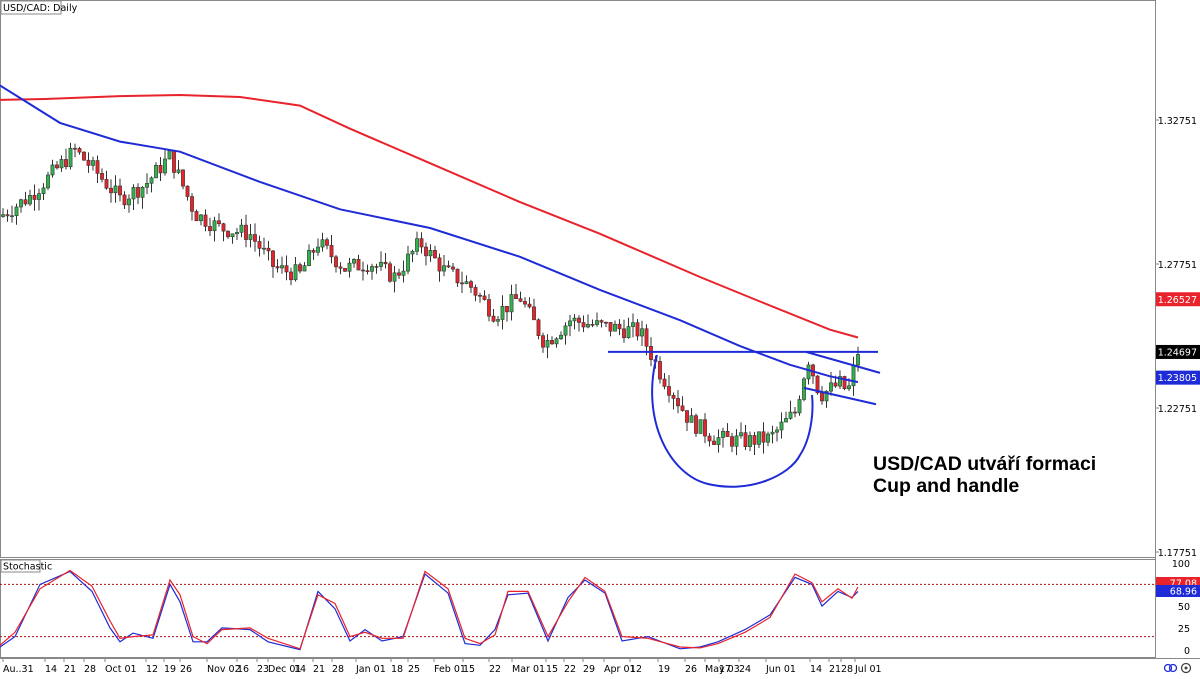  Describe the element at coordinates (1176, 337) in the screenshot. I see `price-axis: 1.32751 1.27751 1.22751 1.17751` at that location.